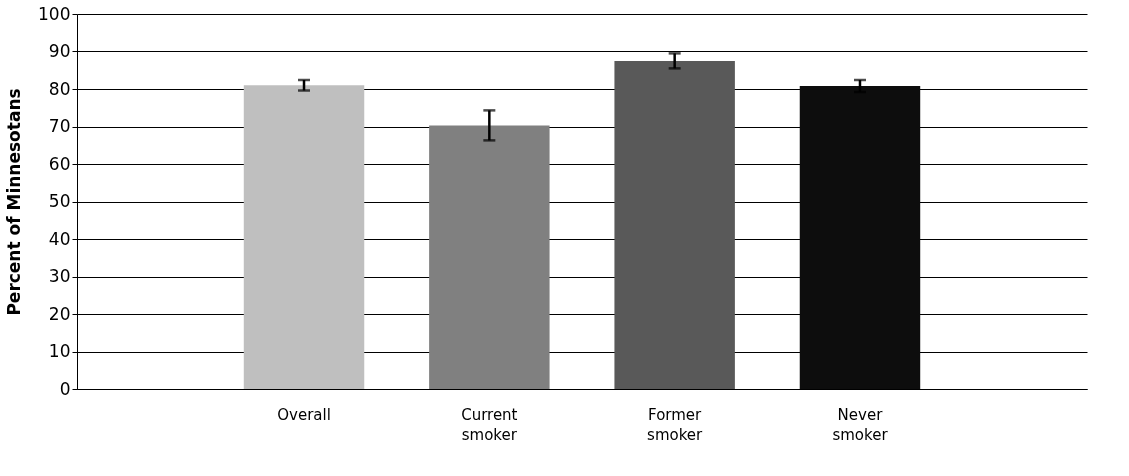 This screenshot has height=476, width=1129. Describe the element at coordinates (675, 424) in the screenshot. I see `x-tick-label: Former smoker` at that location.